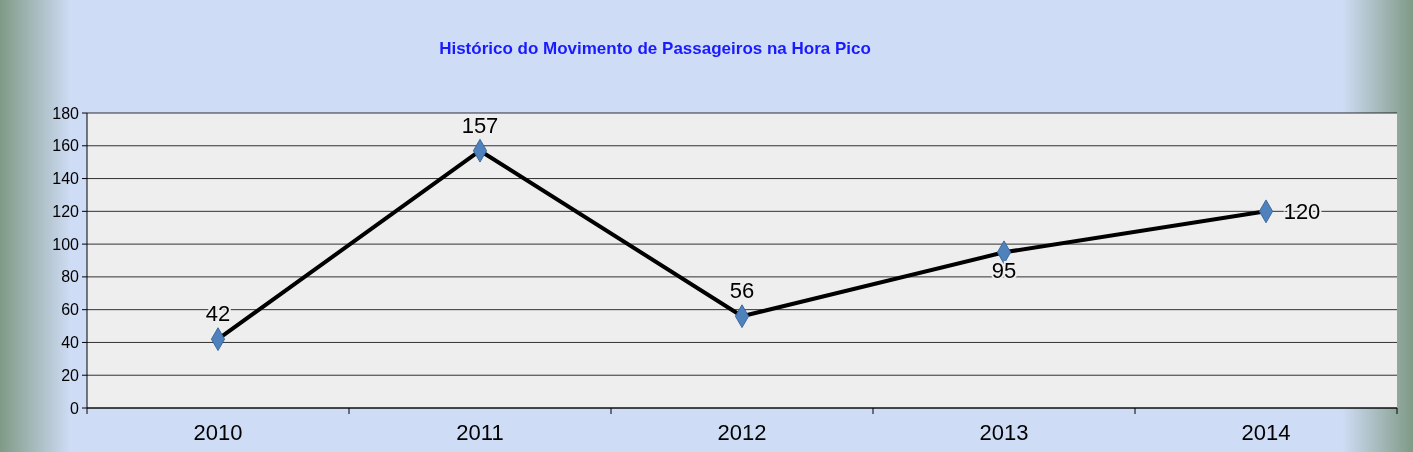 The height and width of the screenshot is (452, 1413). I want to click on data-label: 56, so click(742, 291).